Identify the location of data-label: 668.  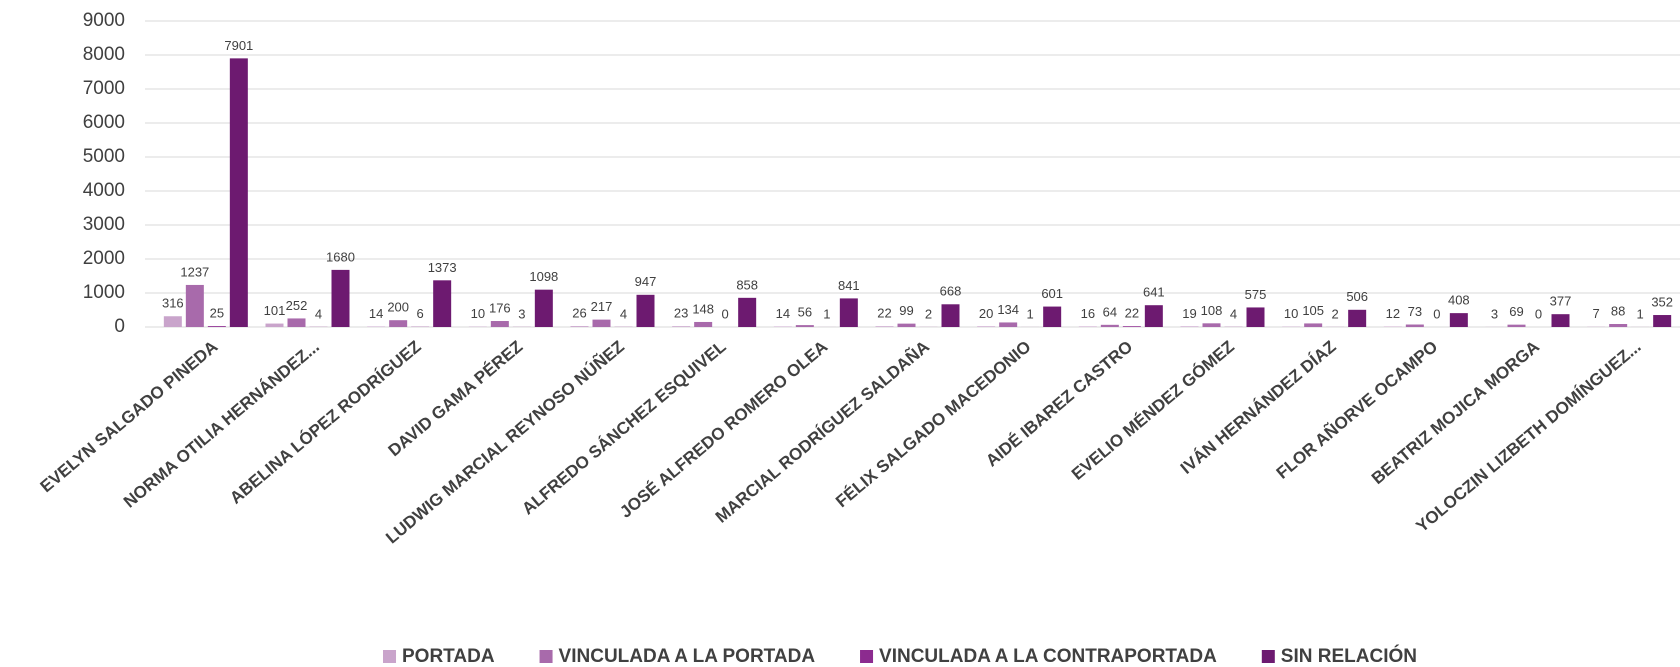
(951, 291).